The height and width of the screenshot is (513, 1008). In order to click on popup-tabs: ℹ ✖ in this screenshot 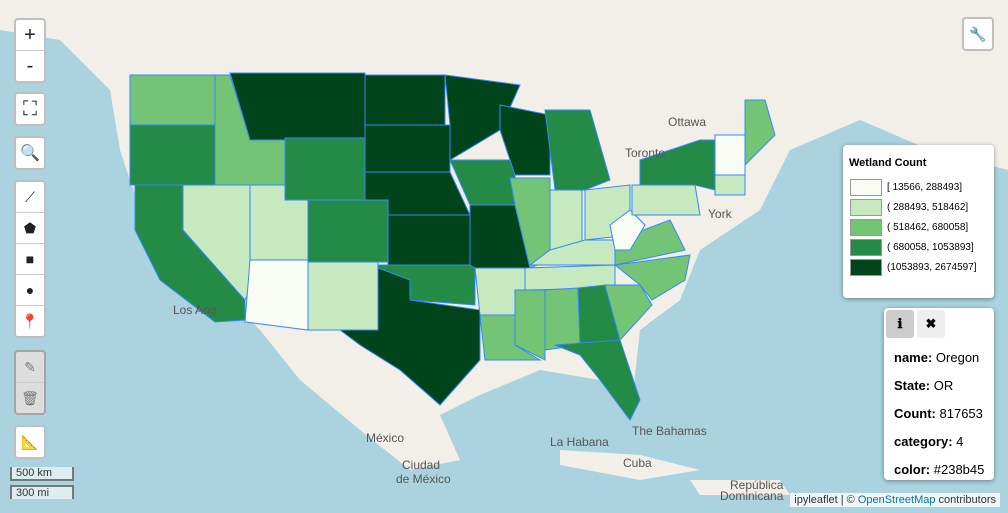, I will do `click(940, 324)`.